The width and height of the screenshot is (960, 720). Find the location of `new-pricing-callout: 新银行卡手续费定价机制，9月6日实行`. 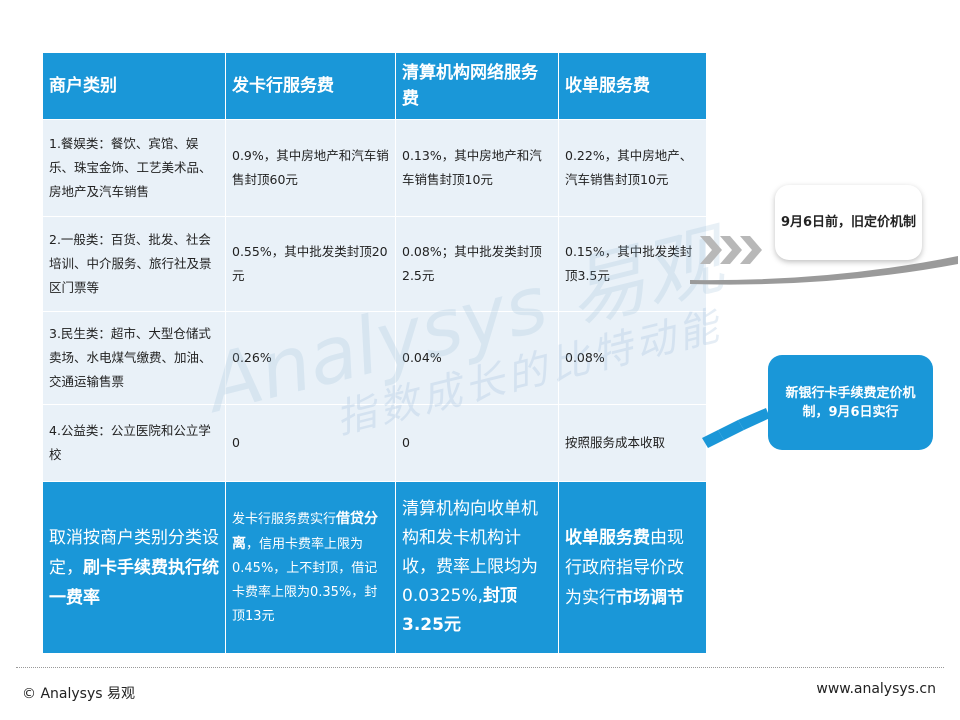

new-pricing-callout: 新银行卡手续费定价机制，9月6日实行 is located at coordinates (850, 402).